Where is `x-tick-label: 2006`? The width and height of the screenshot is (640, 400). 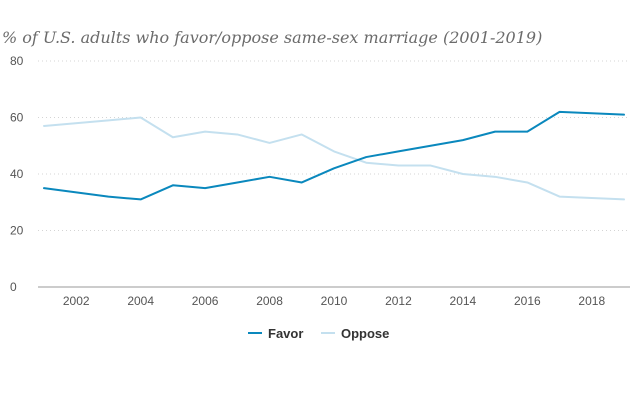
x-tick-label: 2006 is located at coordinates (205, 301).